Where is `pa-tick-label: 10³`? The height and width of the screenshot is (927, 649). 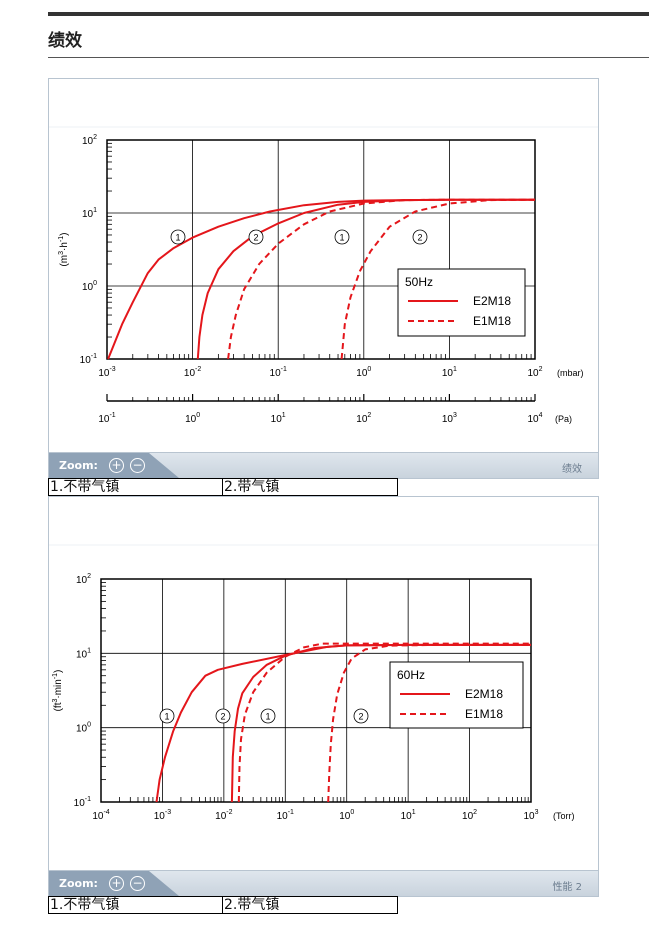
pa-tick-label: 10³ is located at coordinates (449, 418).